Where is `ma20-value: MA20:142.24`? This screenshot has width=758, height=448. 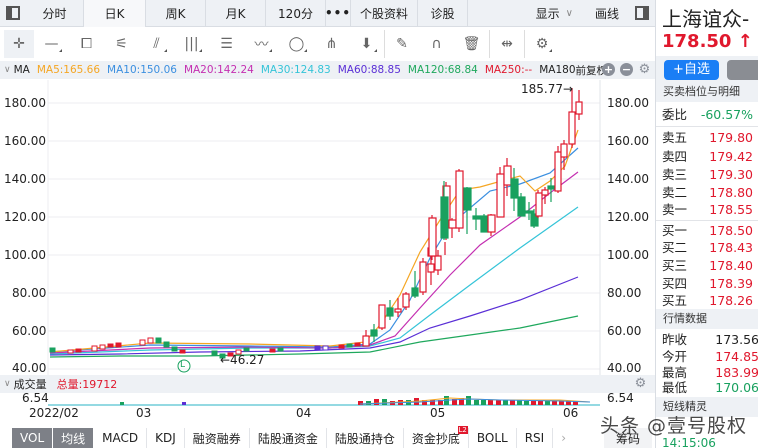 ma20-value: MA20:142.24 is located at coordinates (218, 70).